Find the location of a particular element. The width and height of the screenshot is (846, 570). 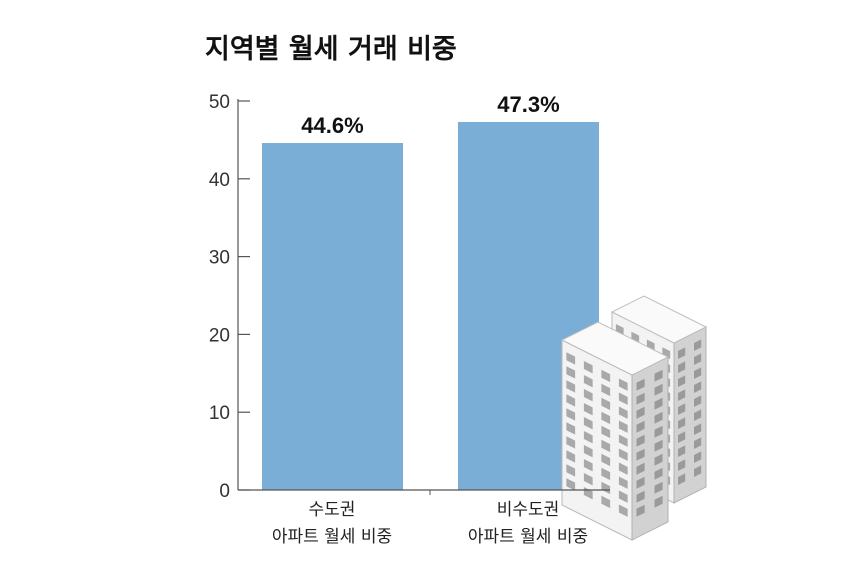

apartment-buildings-icon is located at coordinates (634, 418).